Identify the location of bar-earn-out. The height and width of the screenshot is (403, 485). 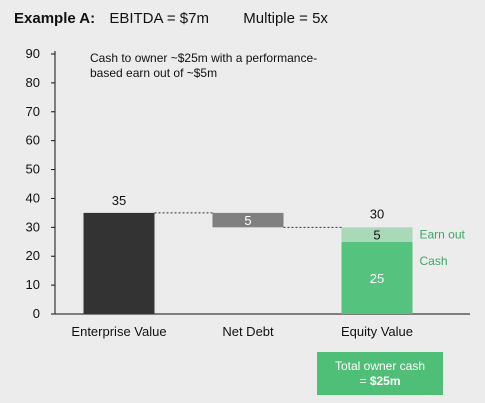
(377, 234).